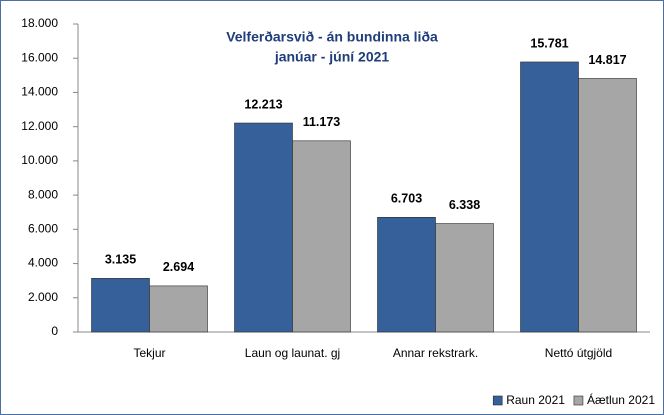  Describe the element at coordinates (43, 263) in the screenshot. I see `y-tick-label: 4.000` at that location.